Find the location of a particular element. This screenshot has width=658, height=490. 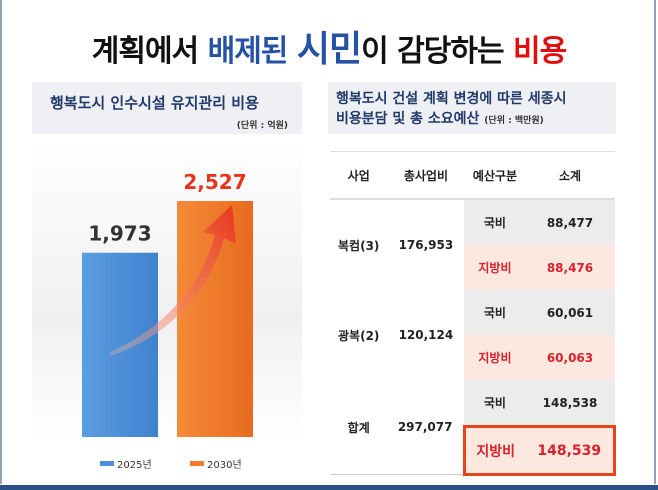

title-part: 계획에서 is located at coordinates (145, 51).